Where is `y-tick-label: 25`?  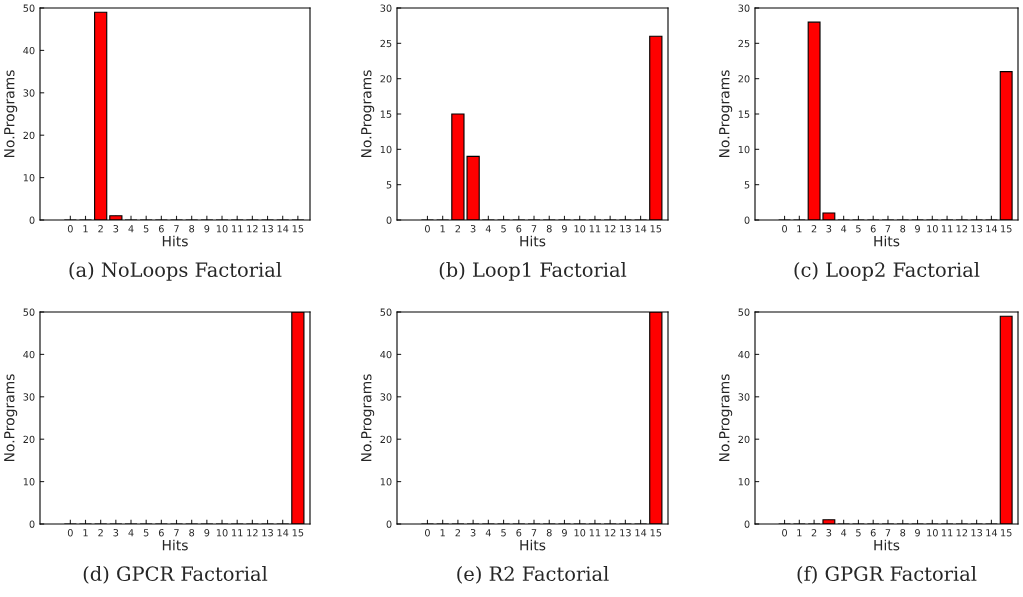
y-tick-label: 25 is located at coordinates (744, 43).